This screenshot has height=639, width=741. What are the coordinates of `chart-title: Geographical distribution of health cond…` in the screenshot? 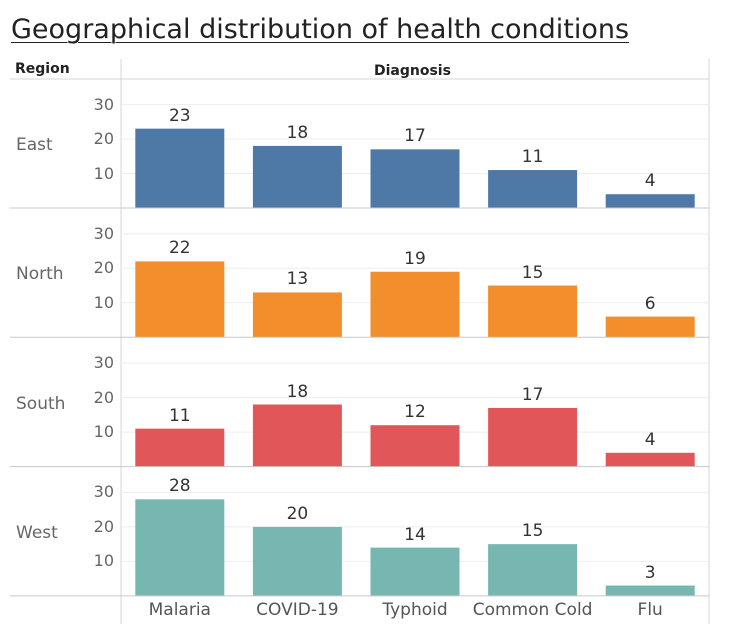 It's located at (320, 29).